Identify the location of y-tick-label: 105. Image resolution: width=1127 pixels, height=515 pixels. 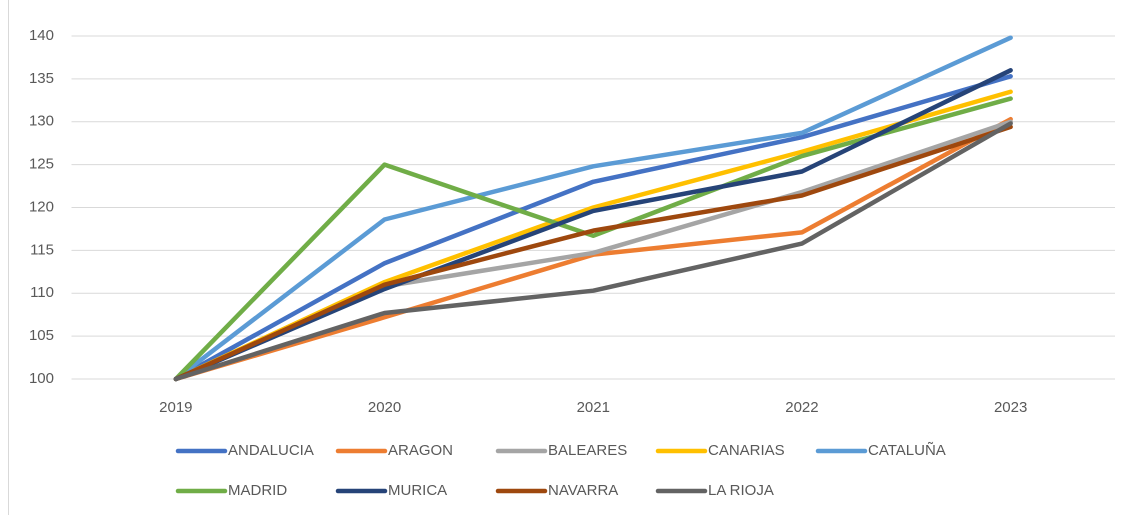
(41, 335).